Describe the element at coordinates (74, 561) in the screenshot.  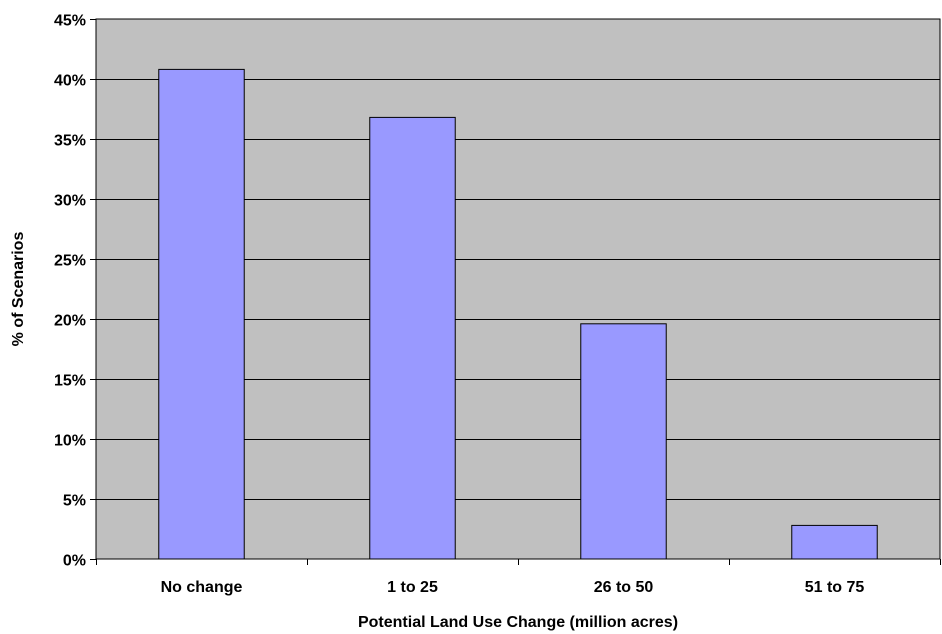
I see `y-tick-label: 0%` at that location.